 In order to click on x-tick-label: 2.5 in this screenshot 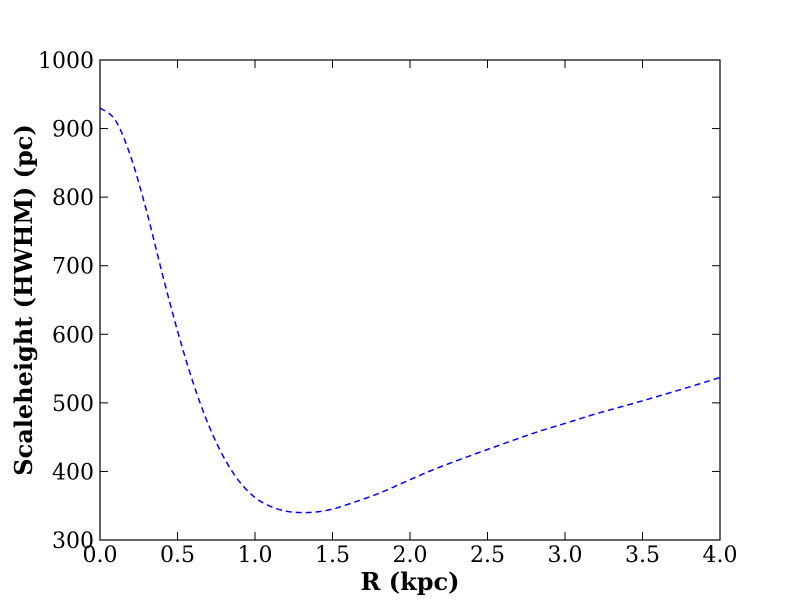, I will do `click(487, 555)`.